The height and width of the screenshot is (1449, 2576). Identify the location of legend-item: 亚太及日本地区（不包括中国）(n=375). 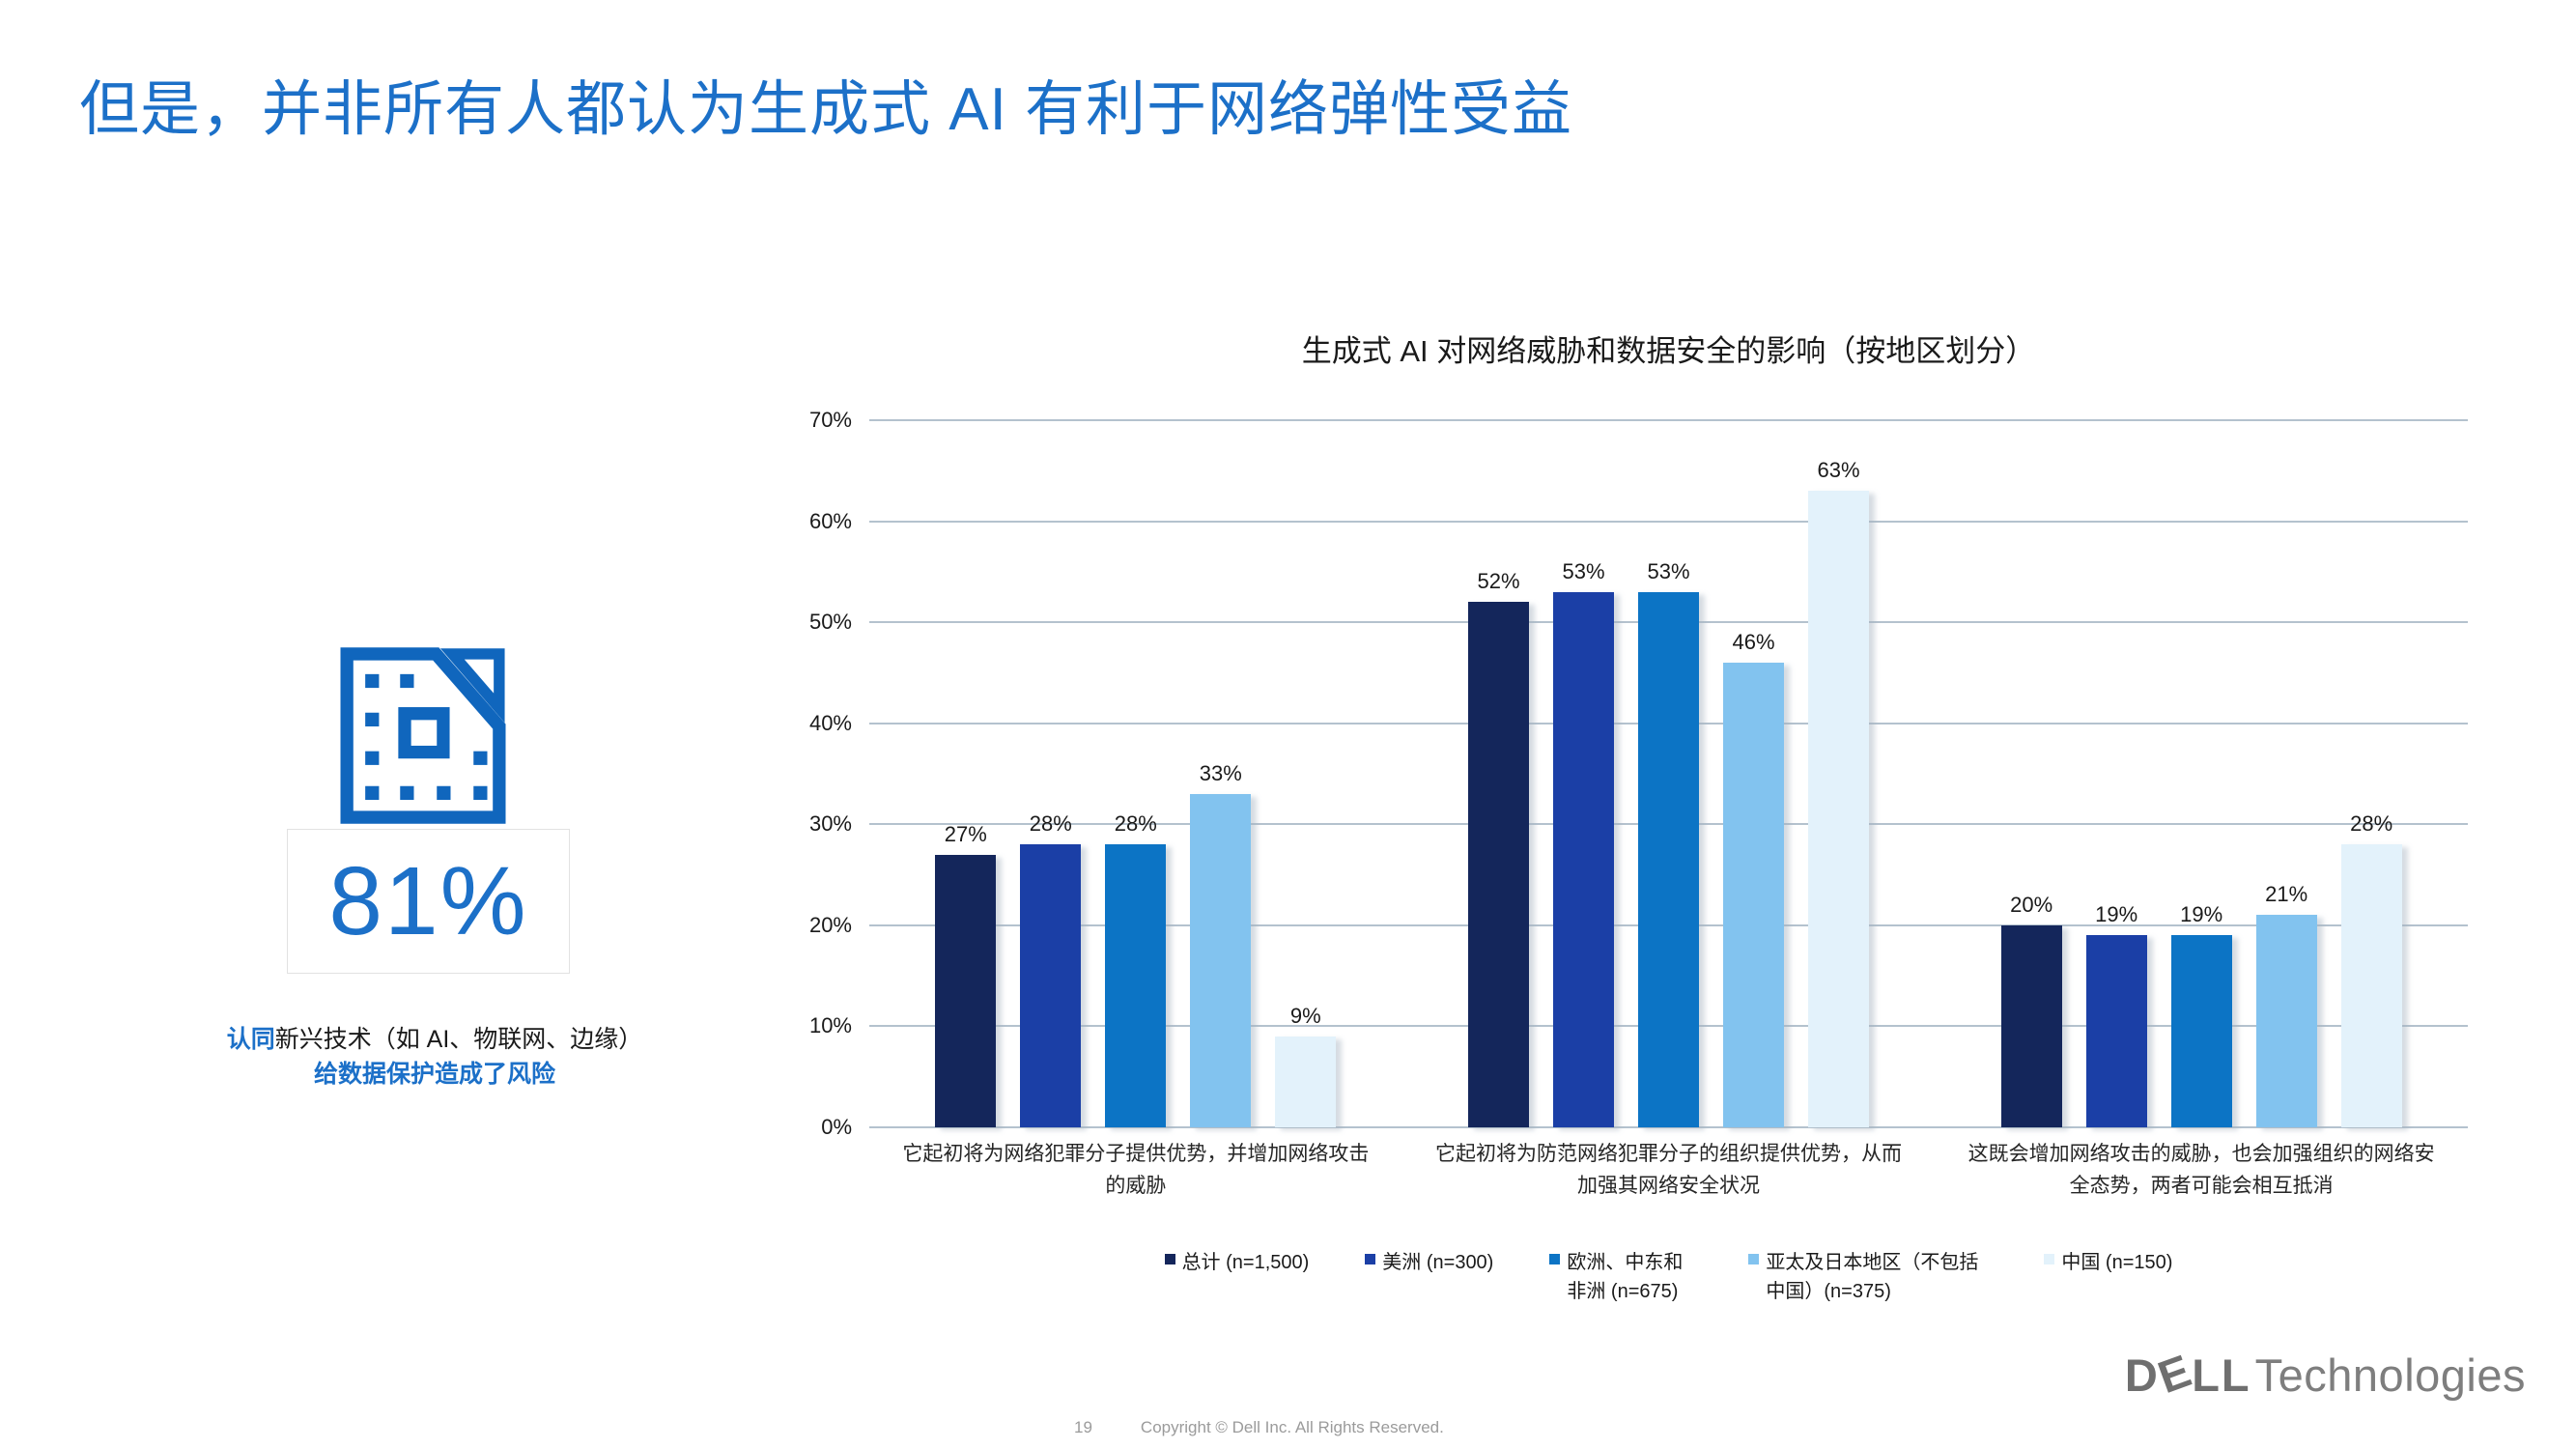
(1868, 1277).